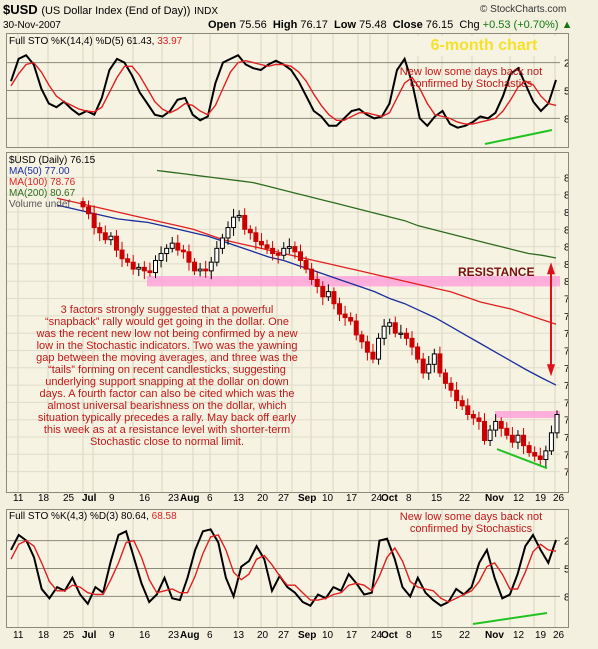  I want to click on x-axis-label: 10, so click(328, 635).